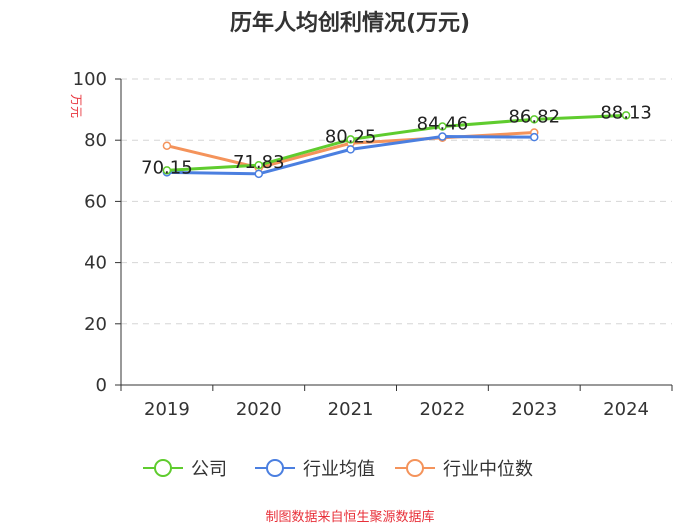 This screenshot has height=525, width=700. What do you see at coordinates (76, 106) in the screenshot?
I see `y-axis-label: 万元` at bounding box center [76, 106].